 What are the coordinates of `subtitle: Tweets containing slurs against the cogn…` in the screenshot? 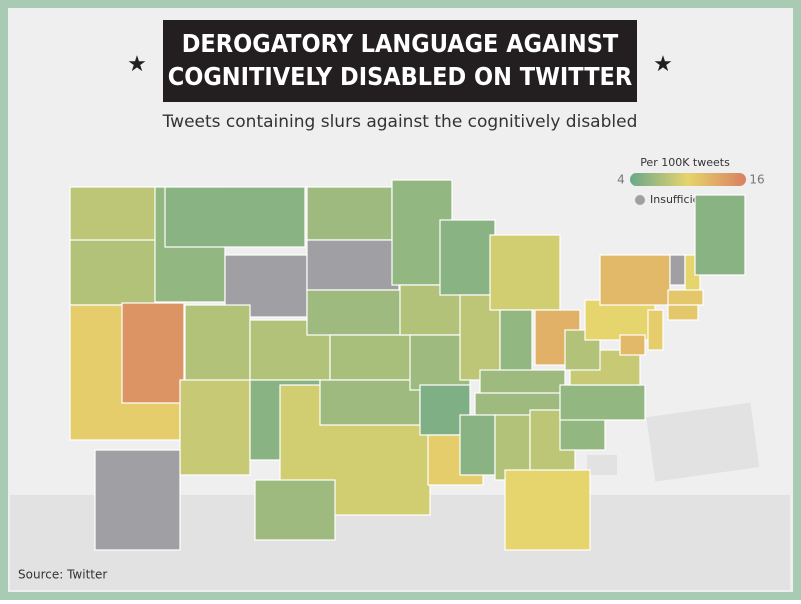 It's located at (400, 122).